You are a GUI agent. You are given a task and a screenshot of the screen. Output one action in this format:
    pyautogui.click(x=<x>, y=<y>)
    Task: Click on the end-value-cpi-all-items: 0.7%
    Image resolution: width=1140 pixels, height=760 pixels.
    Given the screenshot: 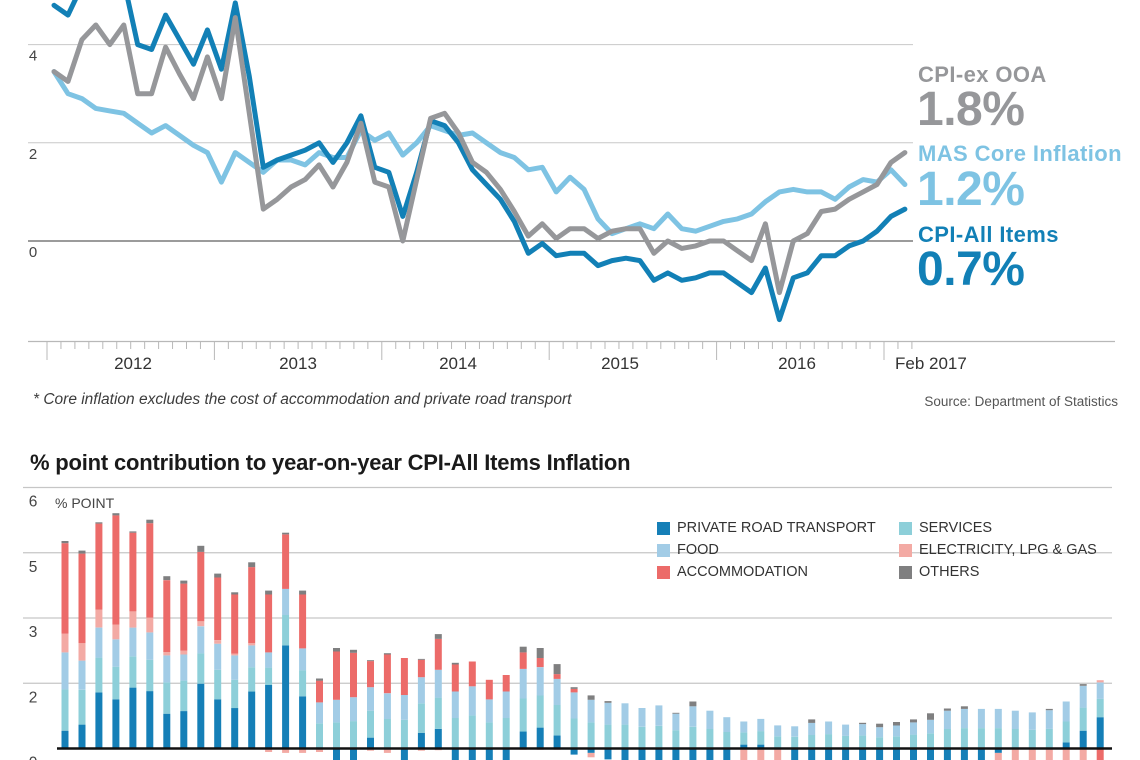 What is the action you would take?
    pyautogui.click(x=971, y=269)
    